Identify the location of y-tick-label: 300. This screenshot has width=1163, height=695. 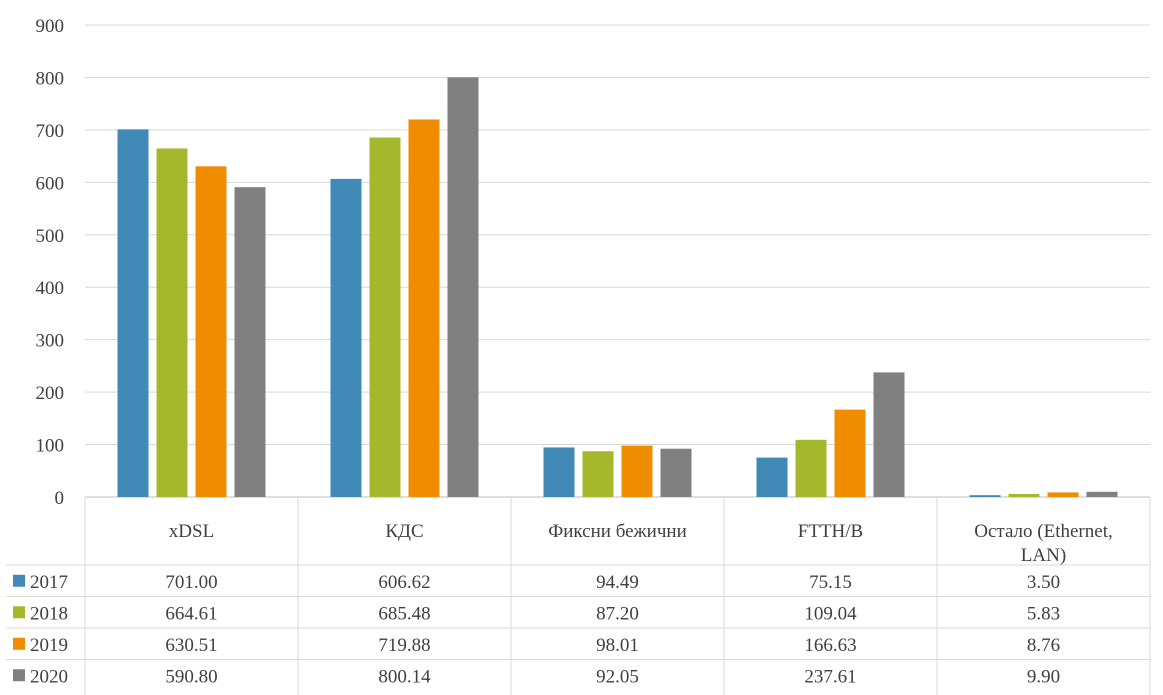
(50, 341).